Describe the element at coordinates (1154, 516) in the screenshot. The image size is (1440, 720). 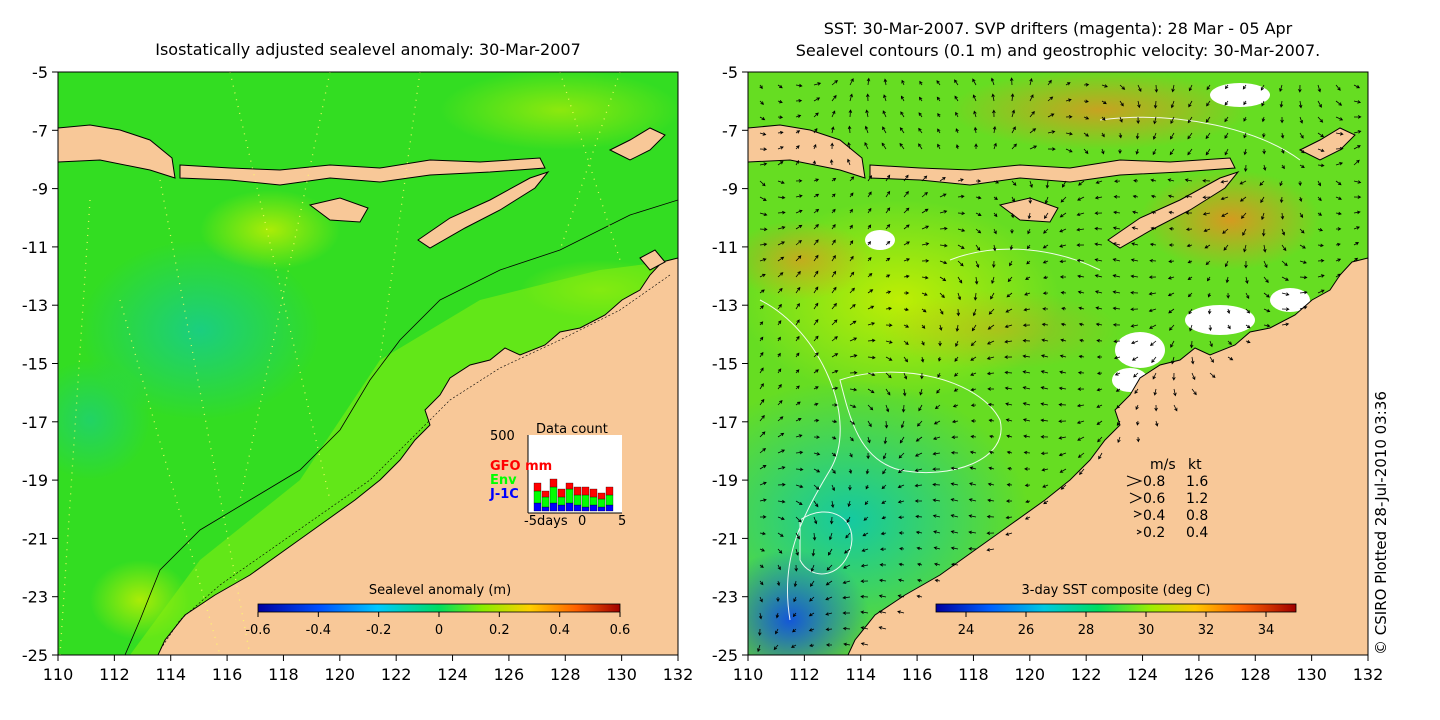
I see `velocity-legend-ms-2: 0.4` at that location.